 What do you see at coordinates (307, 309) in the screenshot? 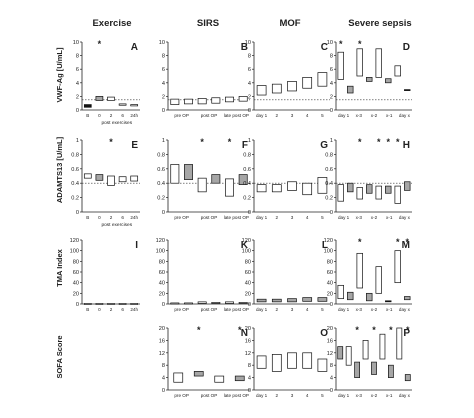
I see `x-tick-label: 4` at bounding box center [307, 309].